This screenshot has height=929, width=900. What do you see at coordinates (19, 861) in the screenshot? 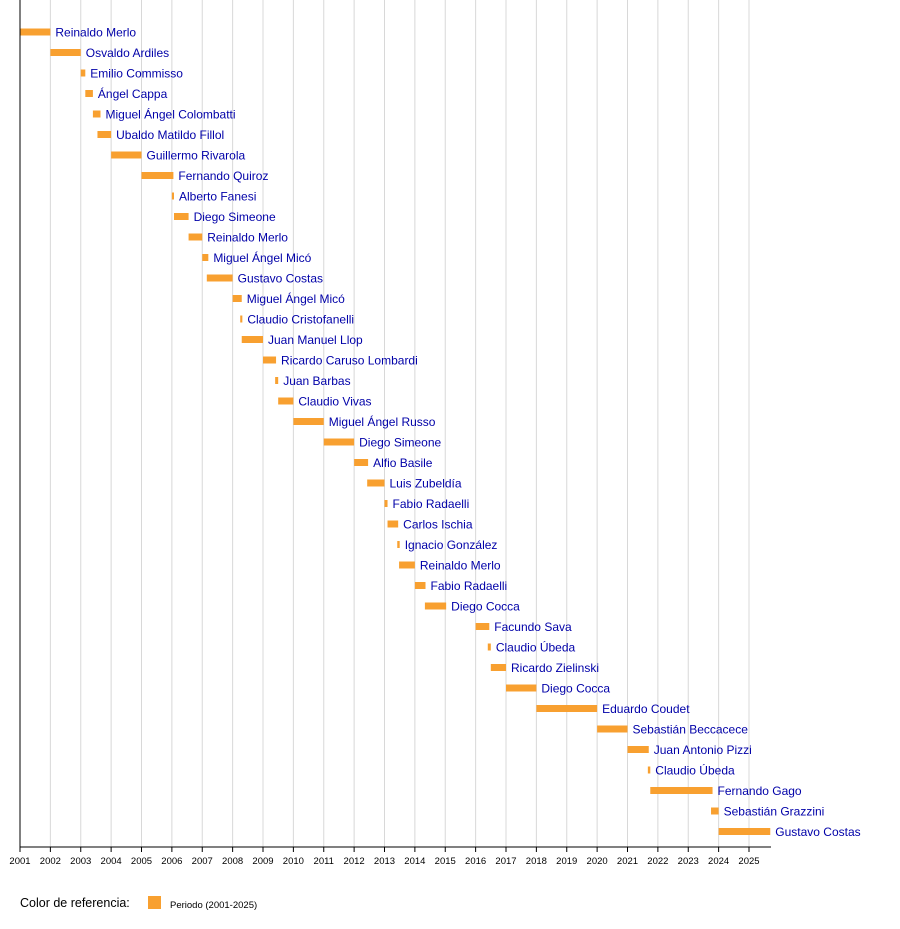
I see `x-tick-label: 2001` at bounding box center [19, 861].